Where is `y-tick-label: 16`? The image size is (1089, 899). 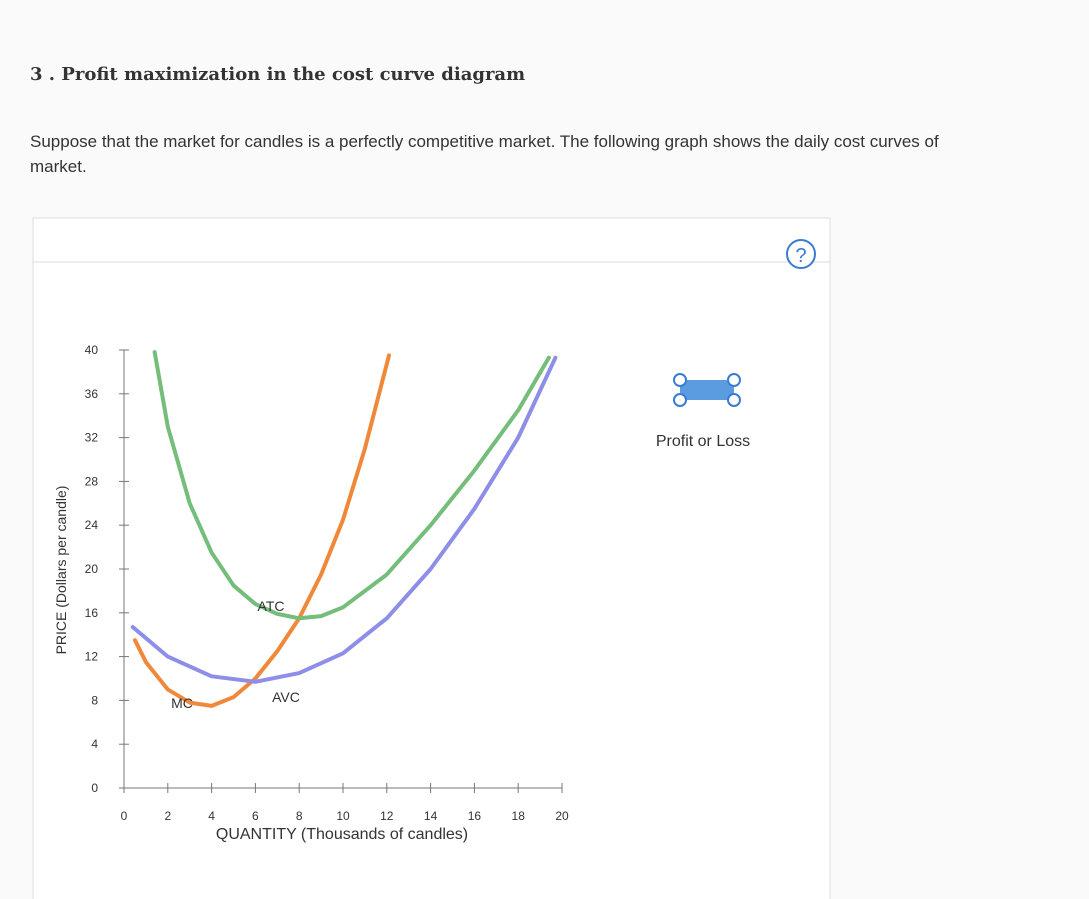 y-tick-label: 16 is located at coordinates (92, 613).